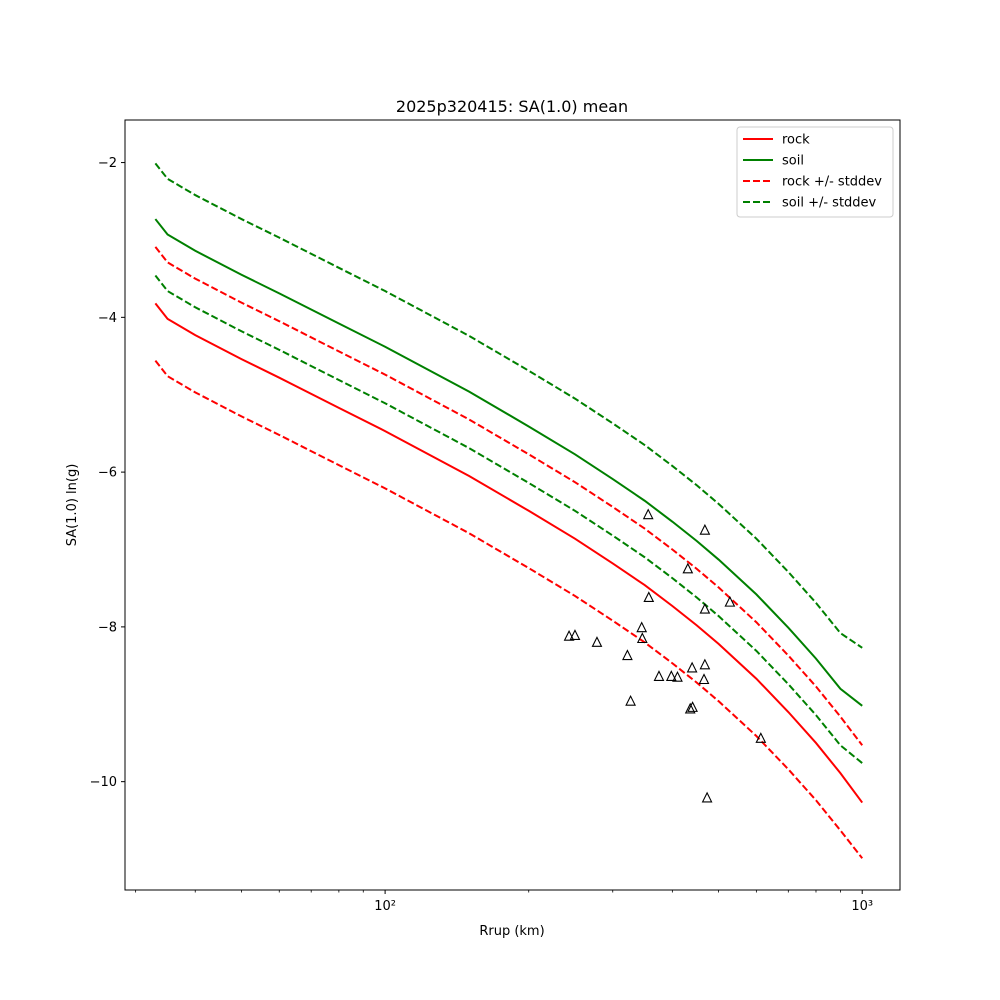  What do you see at coordinates (665, 655) in the screenshot?
I see `observation-markers` at bounding box center [665, 655].